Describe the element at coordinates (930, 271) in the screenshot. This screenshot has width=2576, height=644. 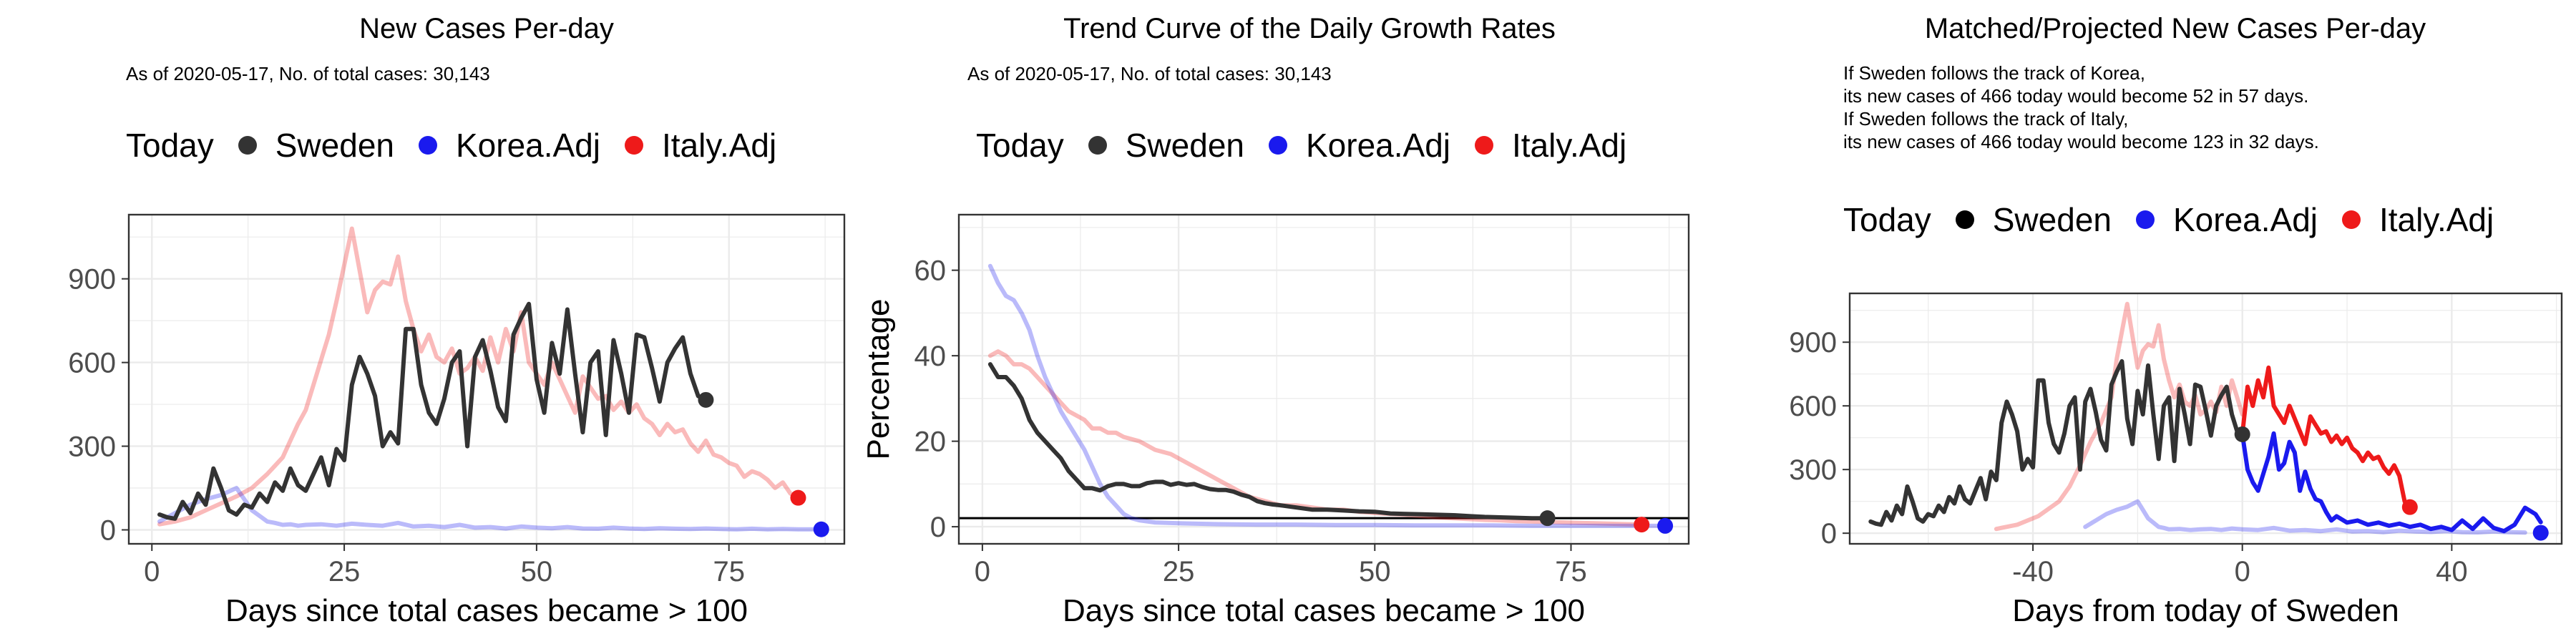
I see `y-tick-label: 60` at that location.